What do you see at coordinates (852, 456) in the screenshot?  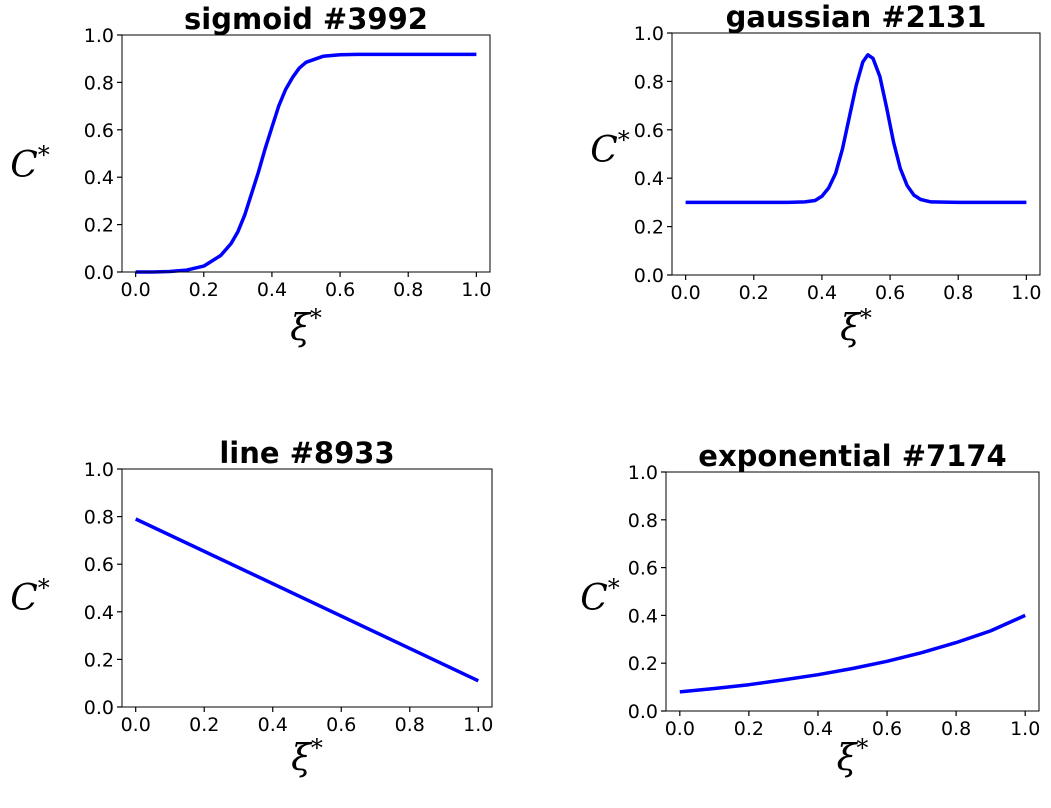 I see `chart-title: exponential #7174` at bounding box center [852, 456].